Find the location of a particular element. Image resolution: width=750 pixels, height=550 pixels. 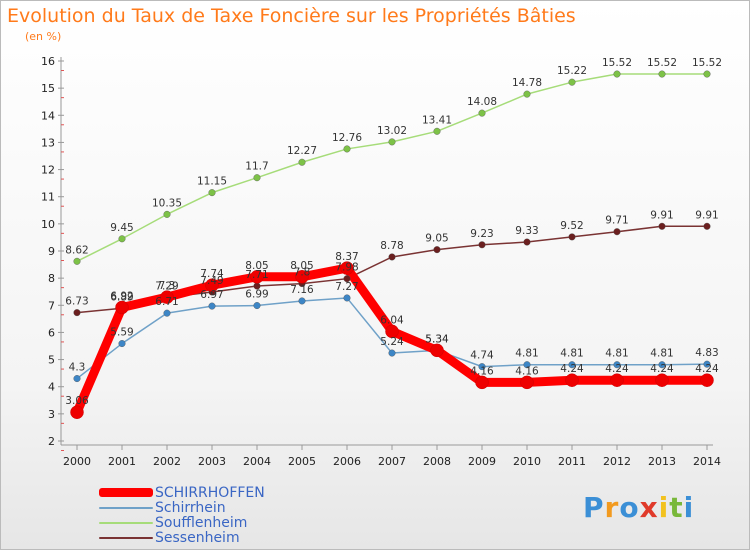

legend-item: SCHIRRHOFFEN is located at coordinates (182, 492).